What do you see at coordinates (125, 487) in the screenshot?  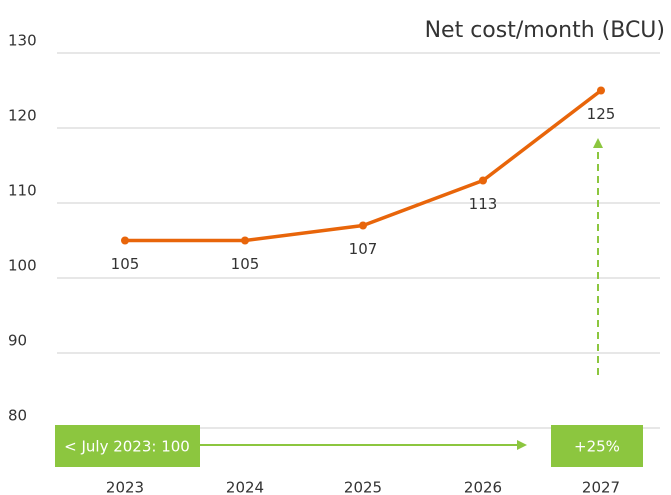 I see `x-tick-label: 2023` at bounding box center [125, 487].